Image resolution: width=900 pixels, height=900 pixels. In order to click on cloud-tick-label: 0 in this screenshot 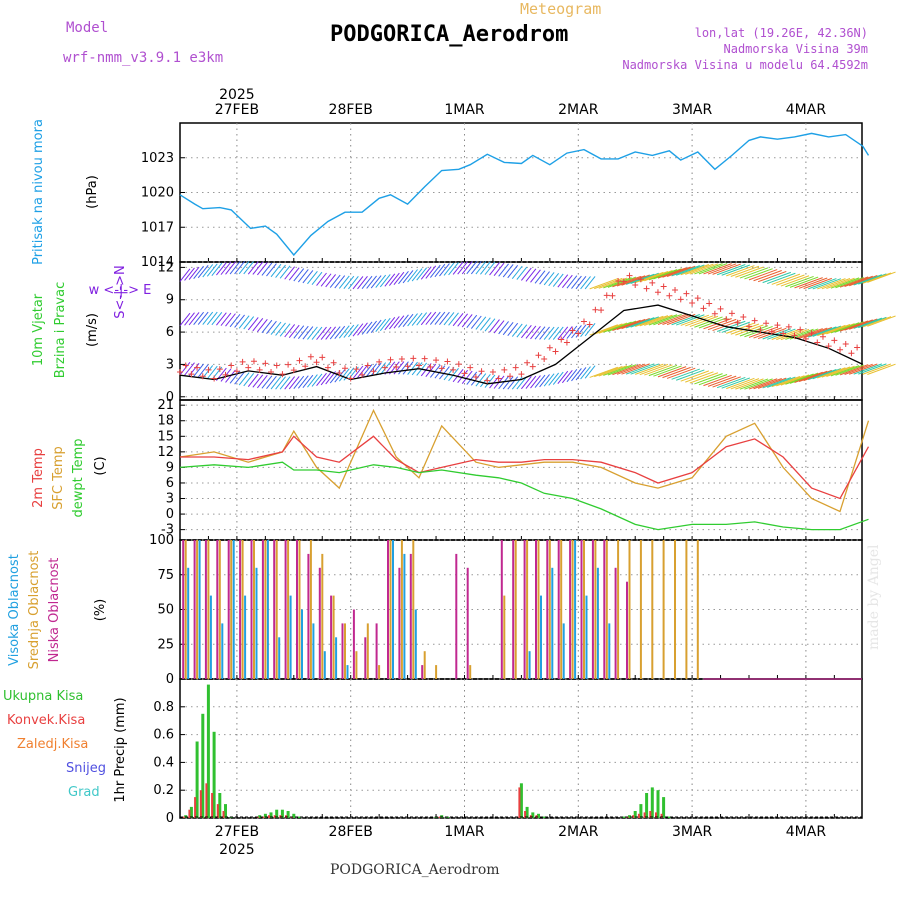, I will do `click(170, 679)`.